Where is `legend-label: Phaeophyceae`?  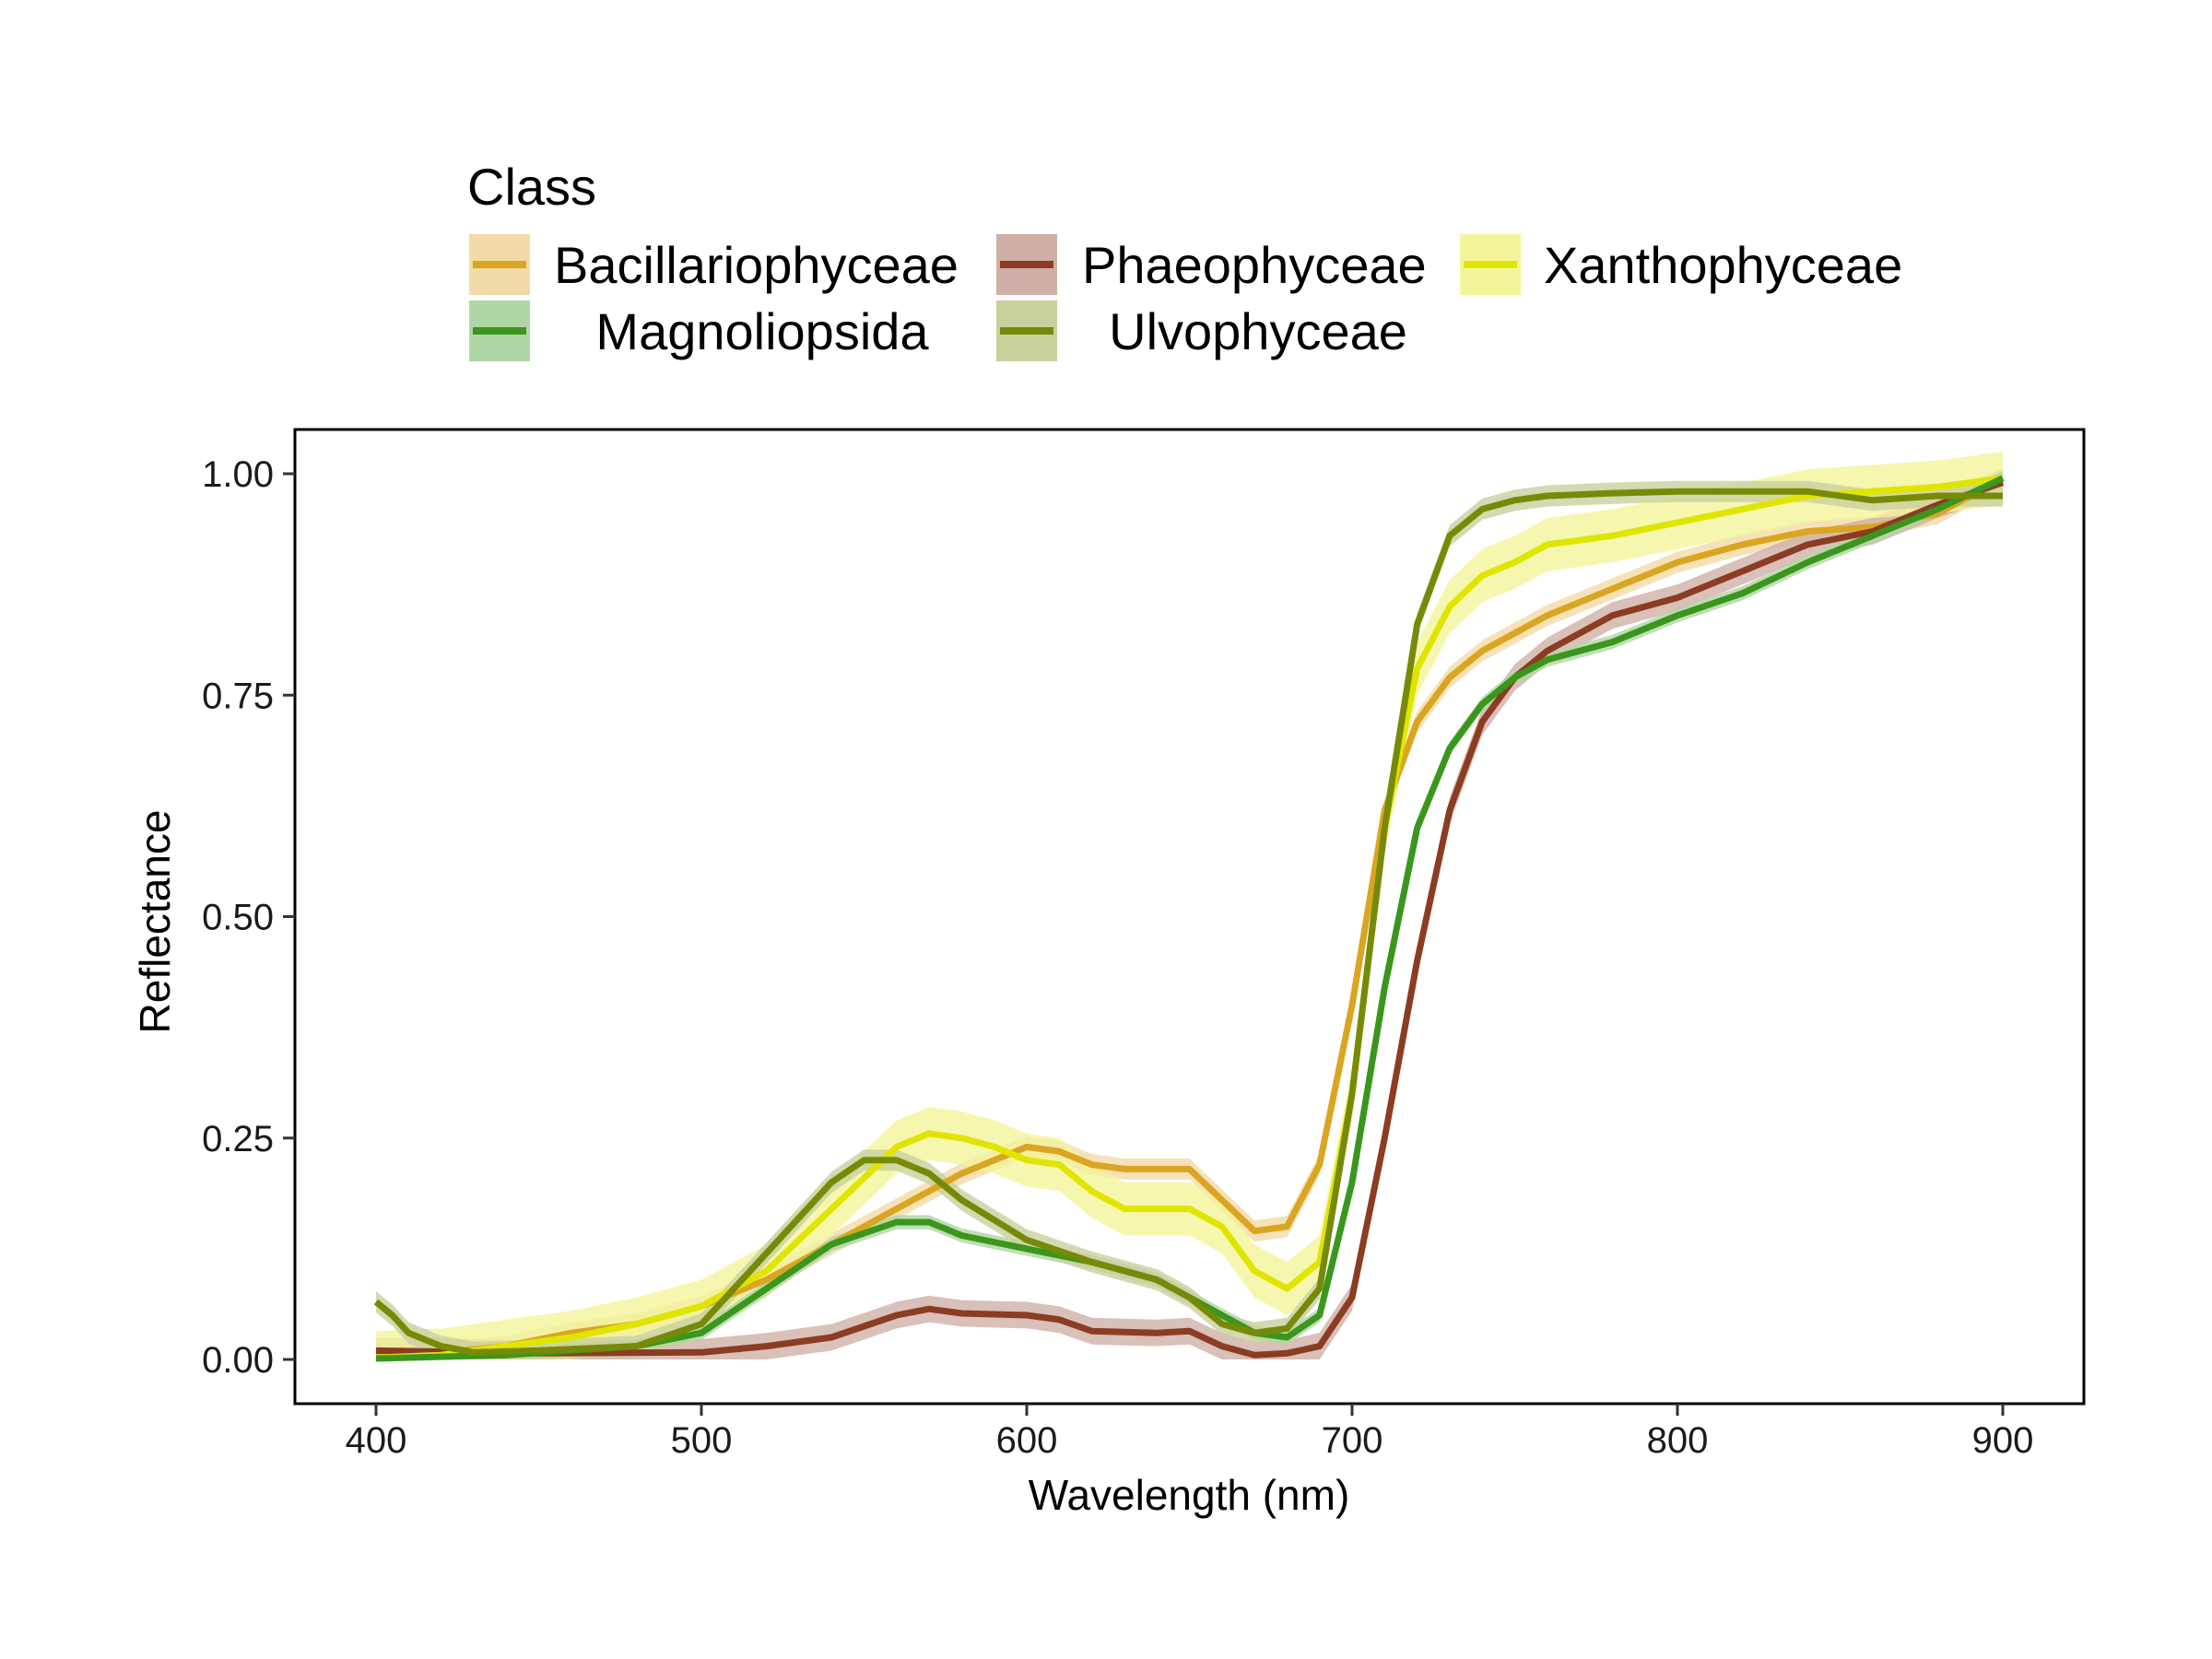
legend-label: Phaeophyceae is located at coordinates (1254, 265).